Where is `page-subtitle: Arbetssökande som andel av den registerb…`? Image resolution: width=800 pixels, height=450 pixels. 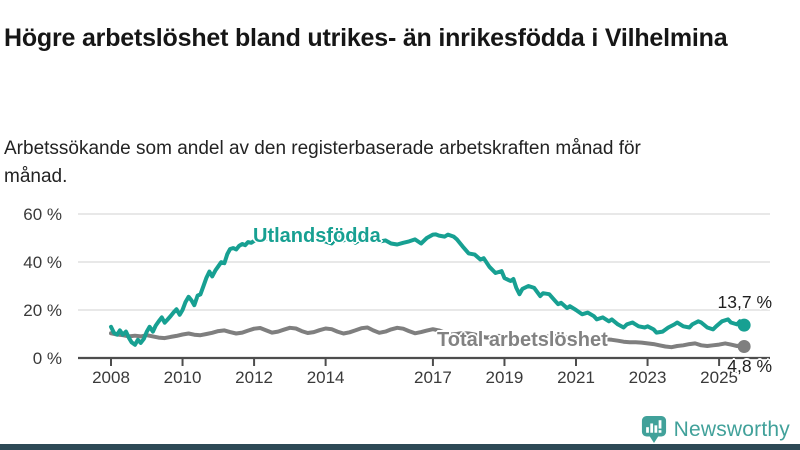 page-subtitle: Arbetssökande som andel av den registerb… is located at coordinates (322, 162).